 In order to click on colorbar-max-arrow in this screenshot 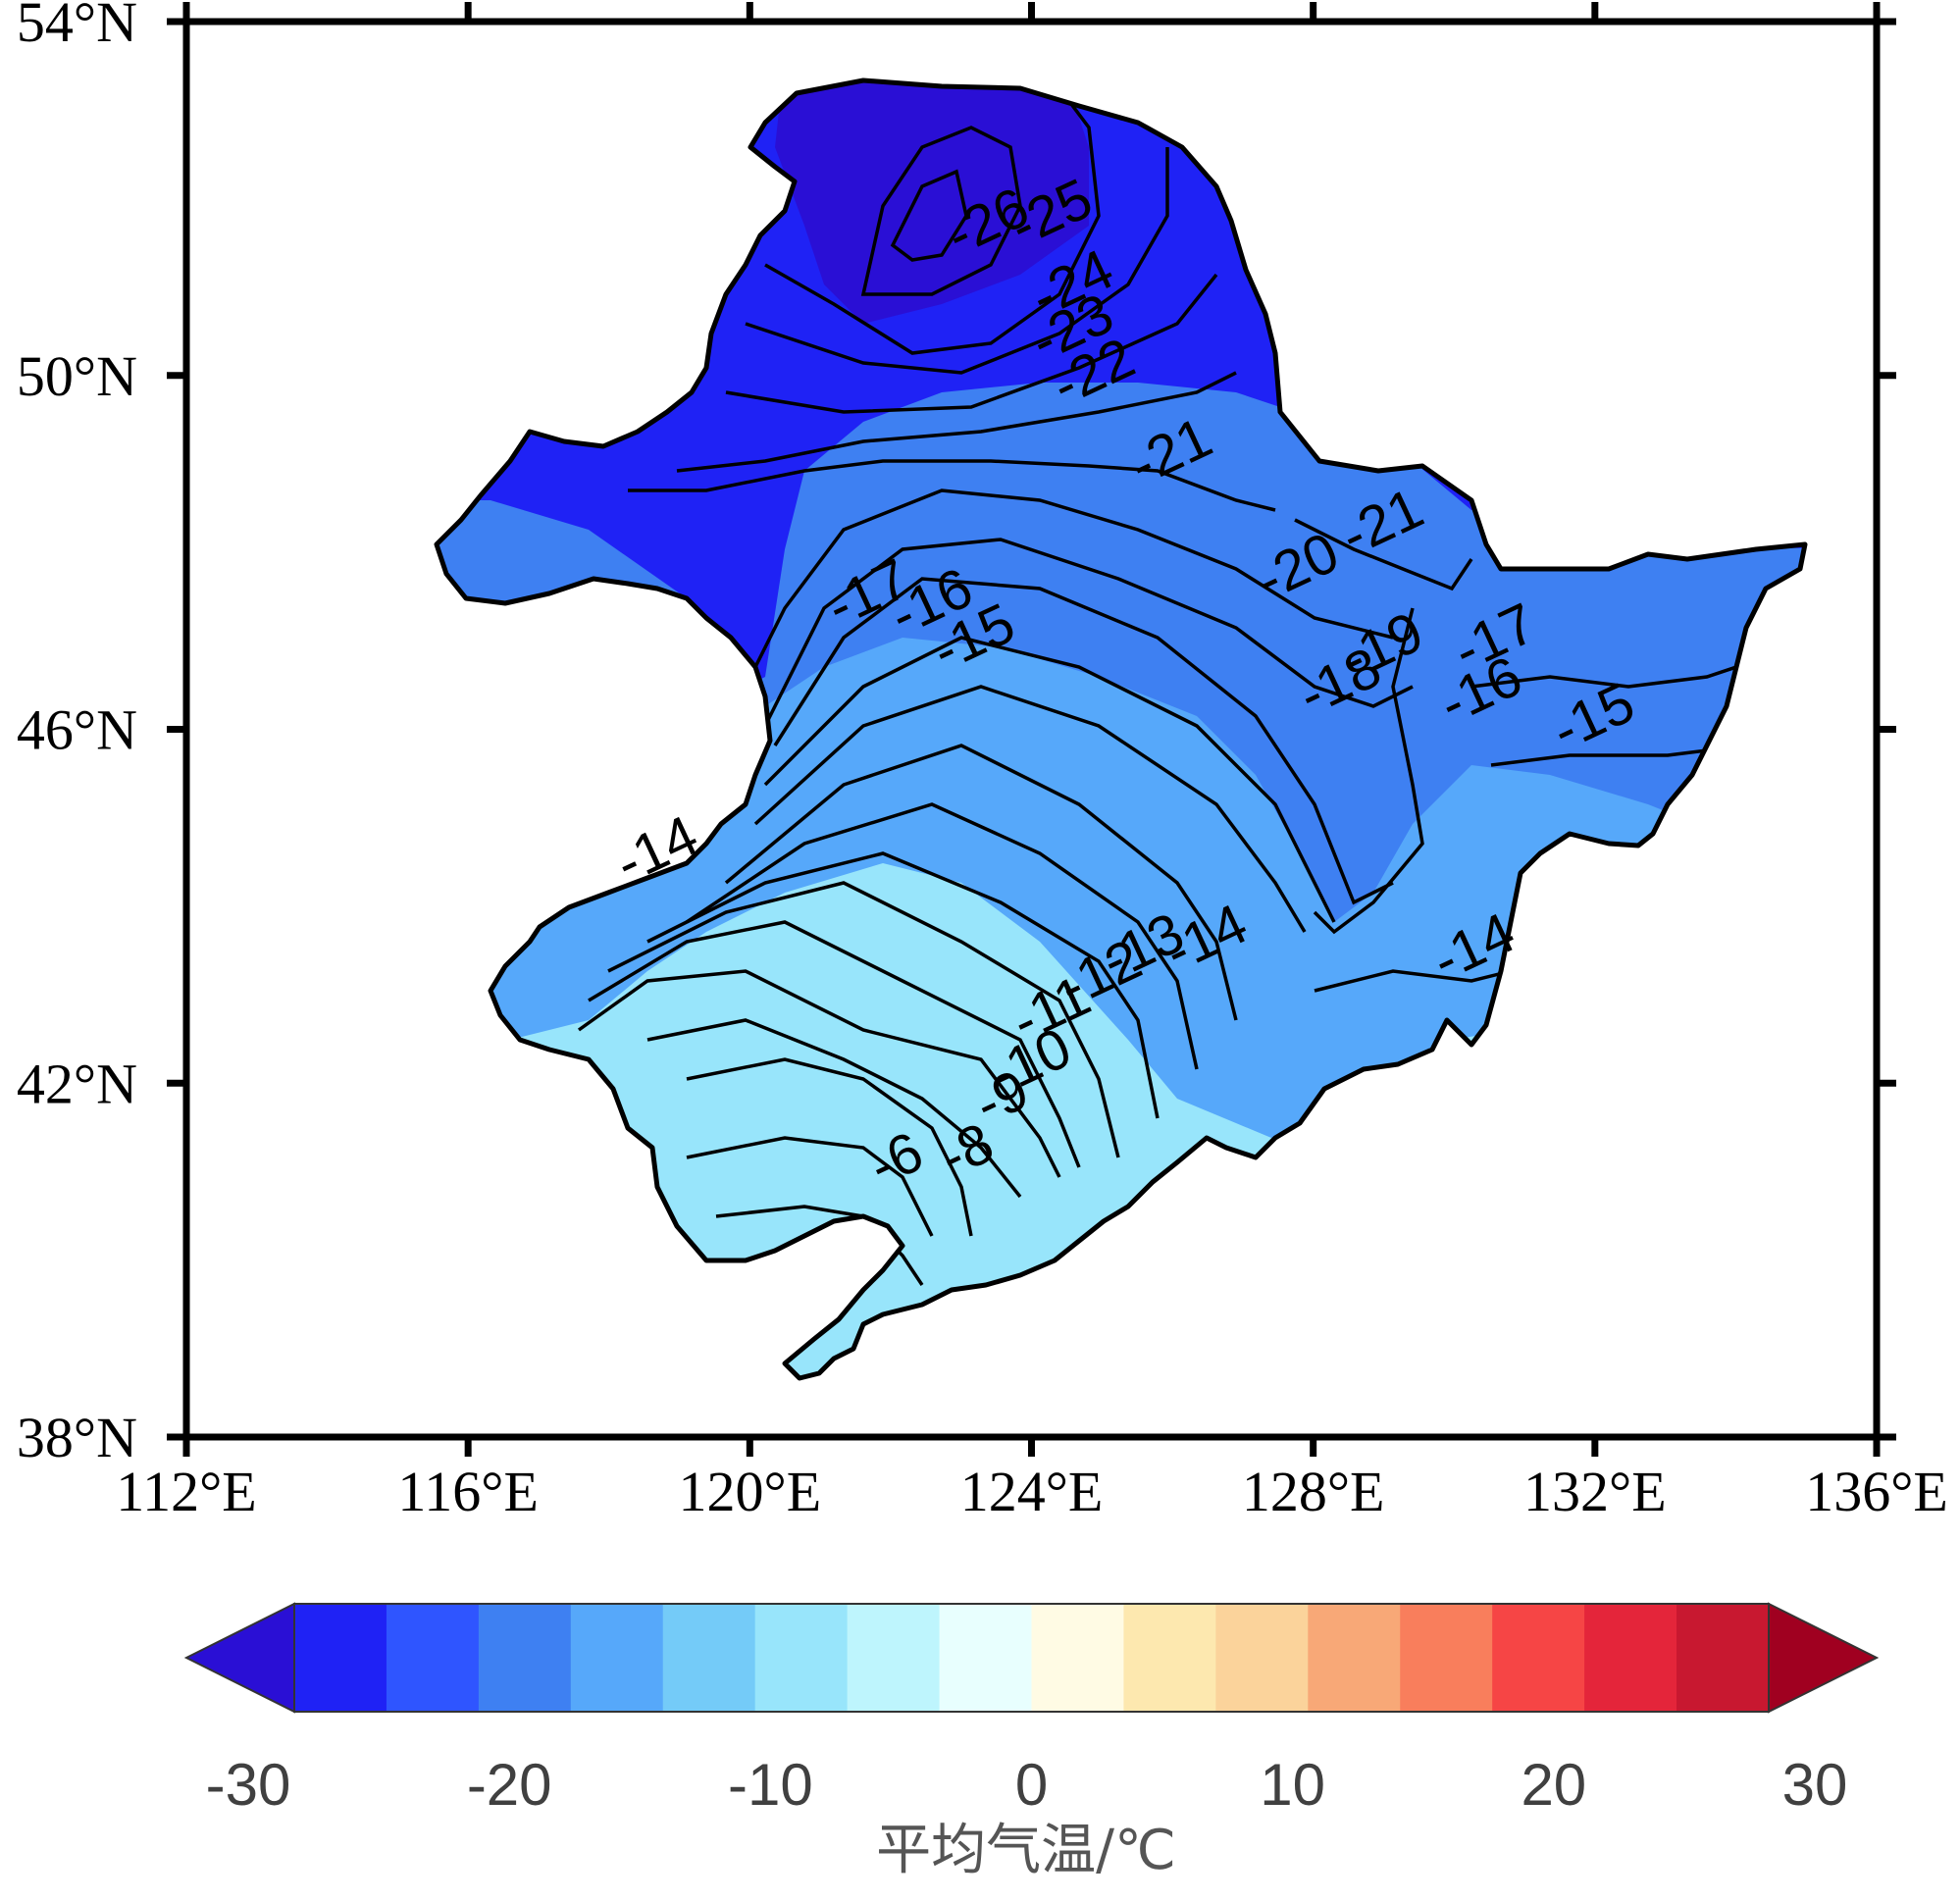, I will do `click(1824, 1658)`.